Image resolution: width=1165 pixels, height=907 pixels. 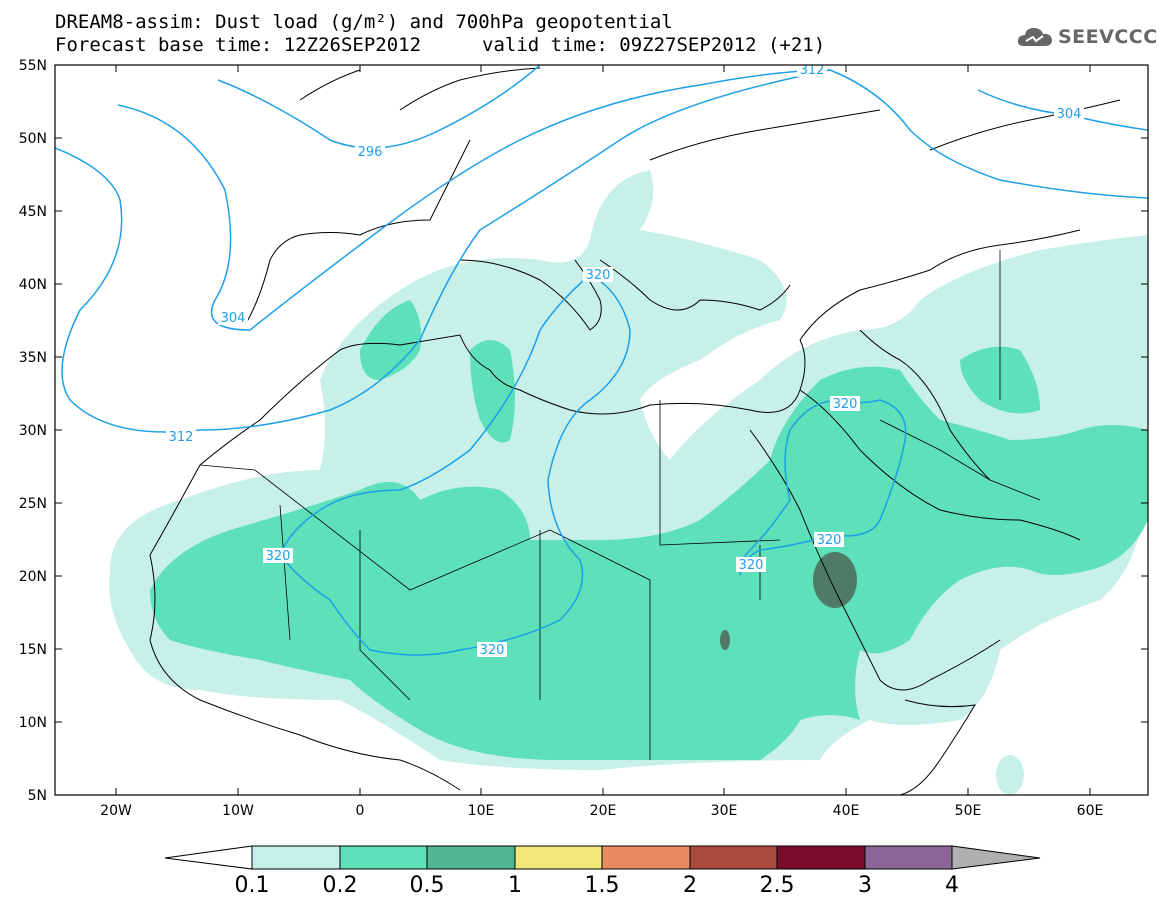 What do you see at coordinates (654, 45) in the screenshot?
I see `valid-time: valid time: 09Z27SEP2012 (+21)` at bounding box center [654, 45].